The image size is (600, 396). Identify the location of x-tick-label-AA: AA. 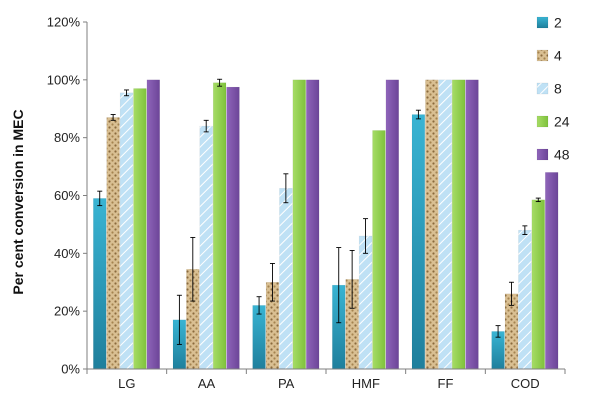
(207, 383).